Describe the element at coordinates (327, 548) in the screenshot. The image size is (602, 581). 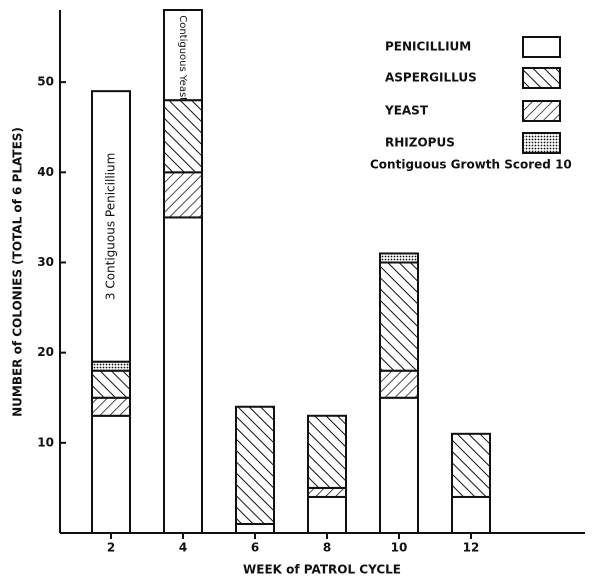
I see `x-tick-label: 8` at that location.